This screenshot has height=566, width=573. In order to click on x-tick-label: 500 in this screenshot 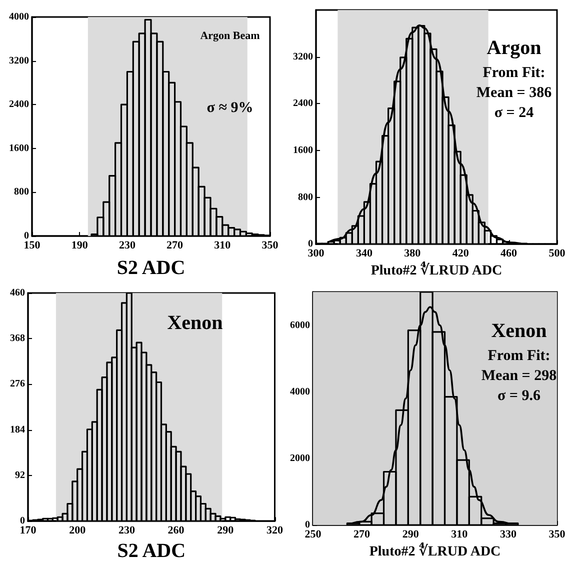, I will do `click(557, 254)`.